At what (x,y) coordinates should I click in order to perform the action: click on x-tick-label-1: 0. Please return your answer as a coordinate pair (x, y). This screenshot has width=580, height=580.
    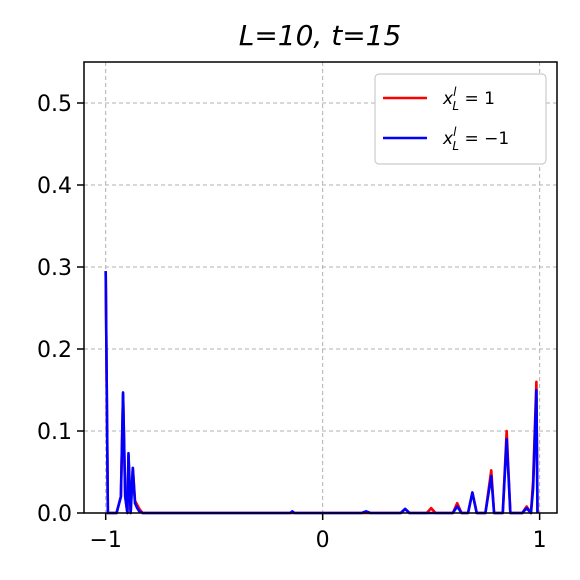
    Looking at the image, I should click on (323, 540).